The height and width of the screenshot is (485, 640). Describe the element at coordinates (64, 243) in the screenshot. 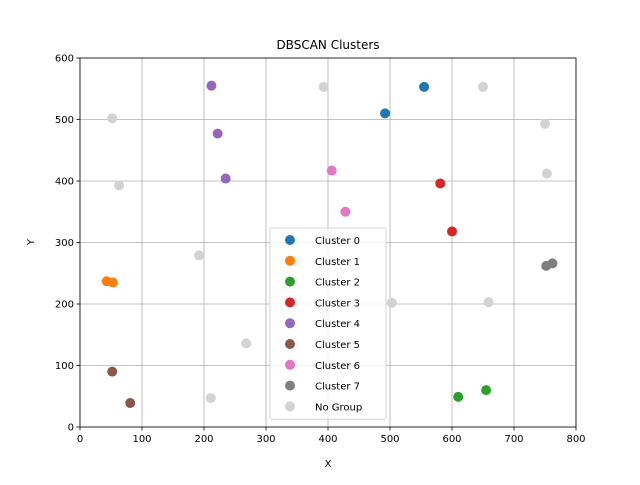

I see `y-tick-label: 300` at that location.